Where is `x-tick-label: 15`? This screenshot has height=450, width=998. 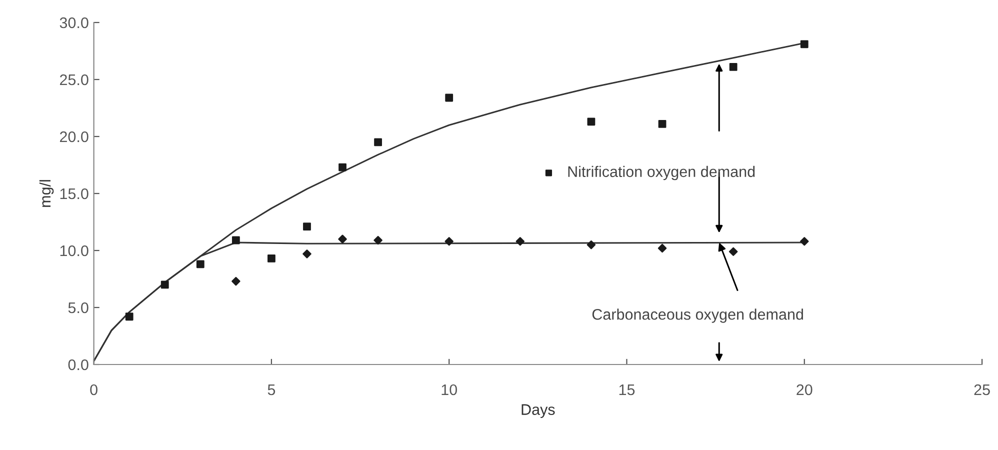
x-tick-label: 15 is located at coordinates (627, 390).